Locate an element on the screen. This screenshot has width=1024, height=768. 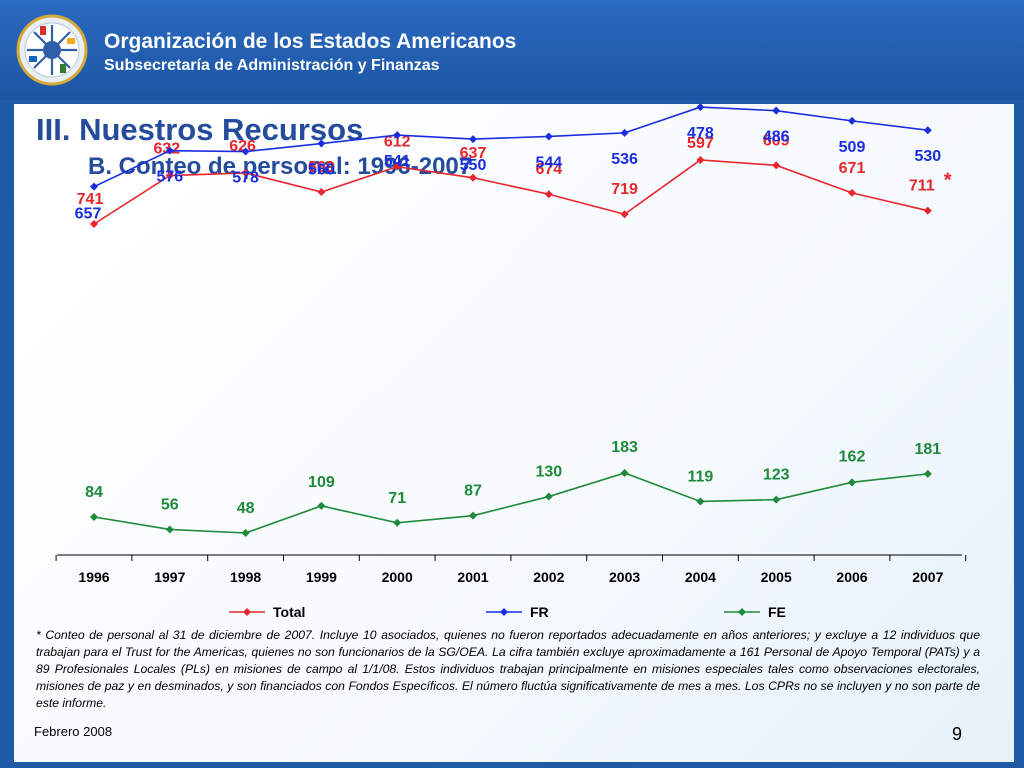
data-point-fe-1999 is located at coordinates (321, 505).